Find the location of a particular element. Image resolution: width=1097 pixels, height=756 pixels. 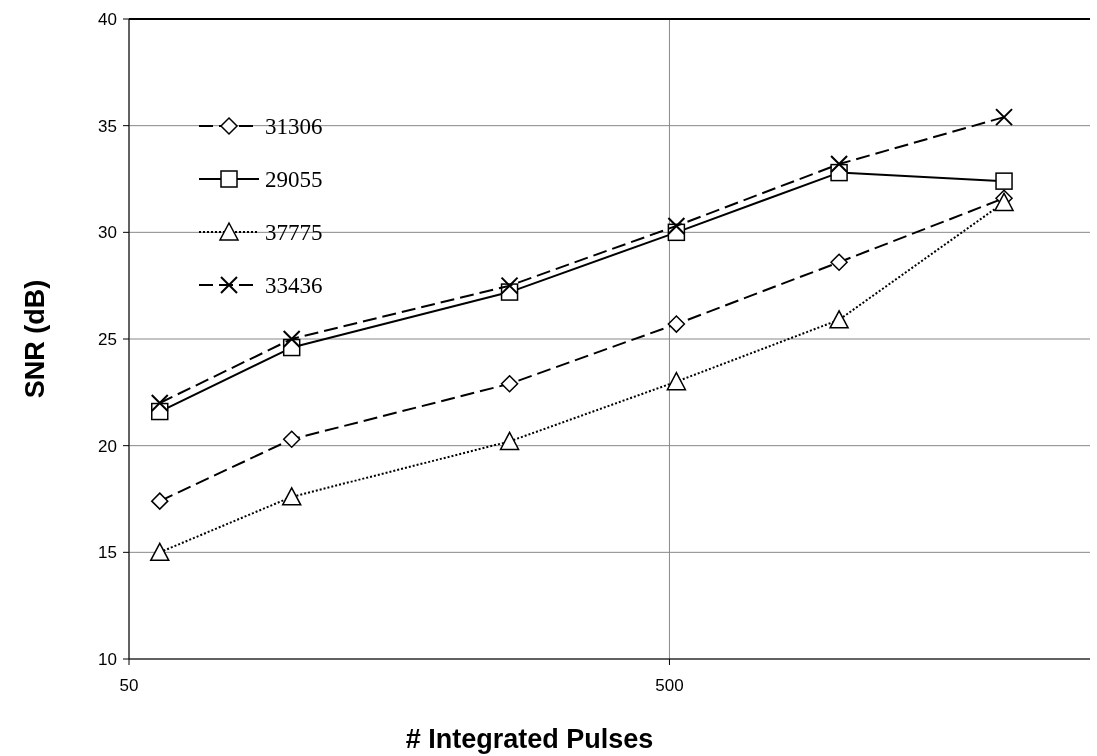

x-tick-label: 50 is located at coordinates (129, 685).